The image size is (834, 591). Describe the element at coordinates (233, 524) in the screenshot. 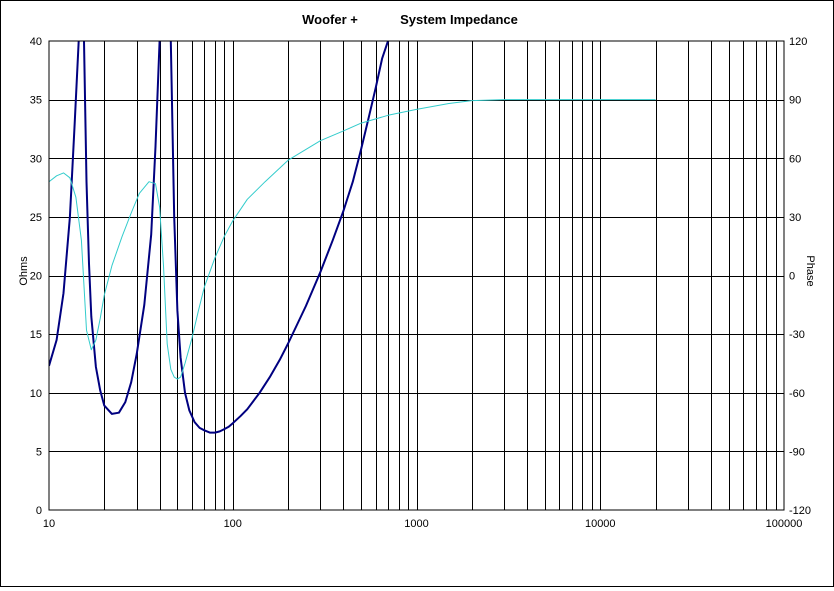

I see `x-tick-label: 100` at that location.